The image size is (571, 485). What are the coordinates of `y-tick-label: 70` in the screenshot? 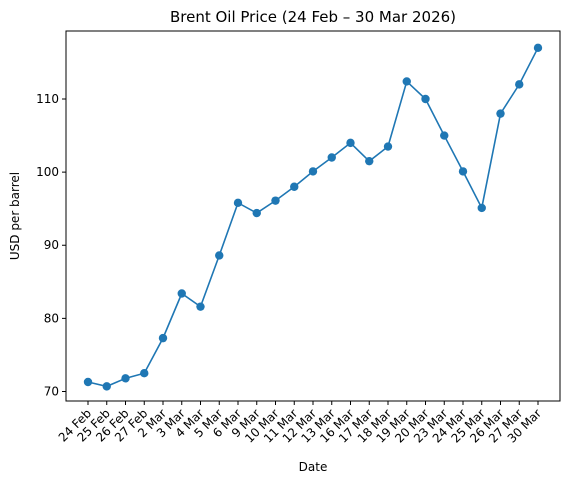 It's located at (51, 391).